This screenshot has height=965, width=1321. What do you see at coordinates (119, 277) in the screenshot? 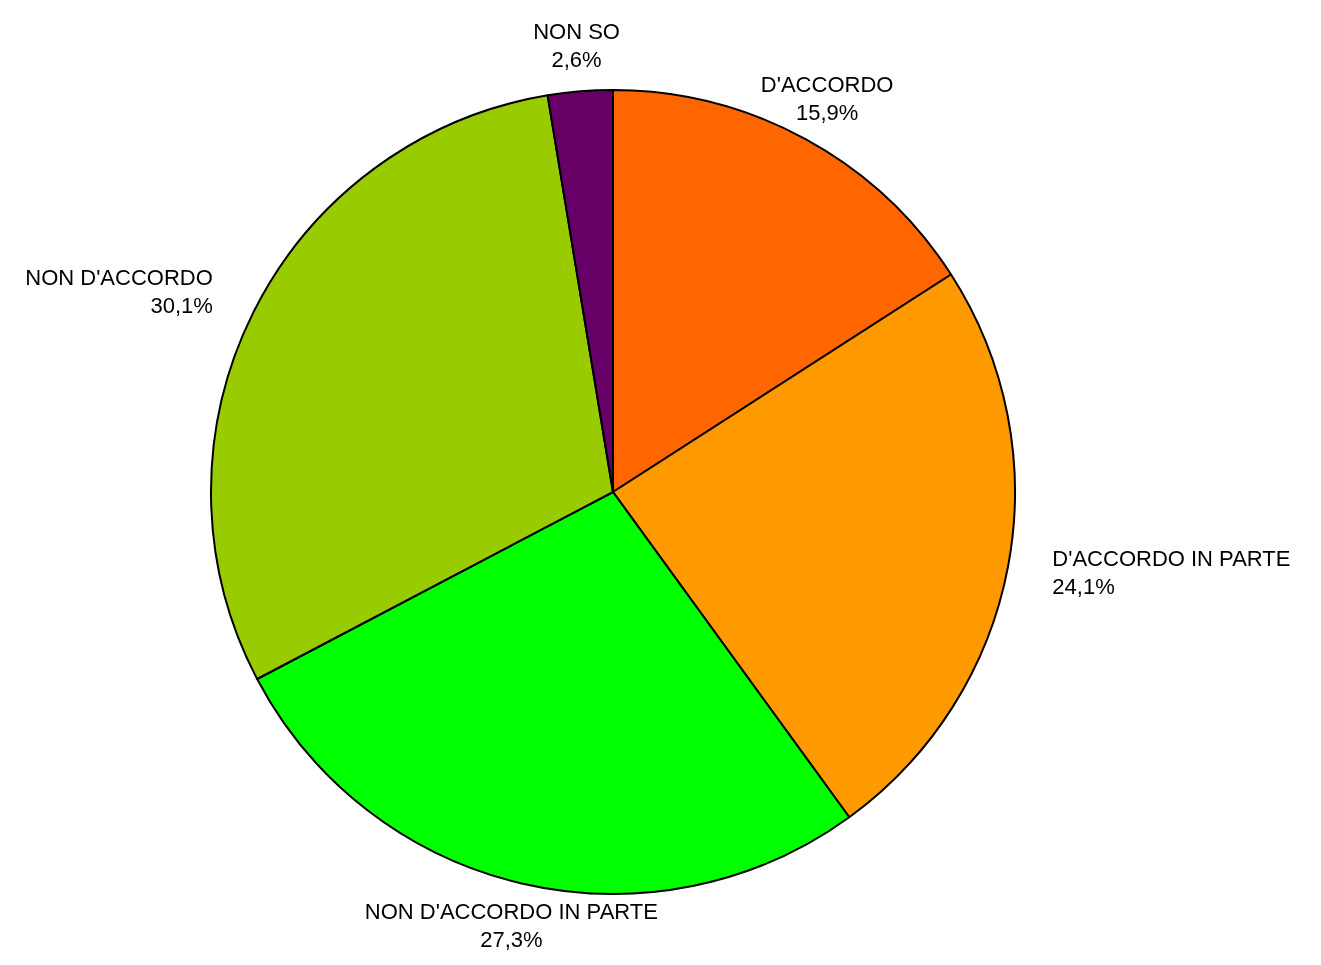
I see `slice-label: NON D'ACCORDO` at bounding box center [119, 277].